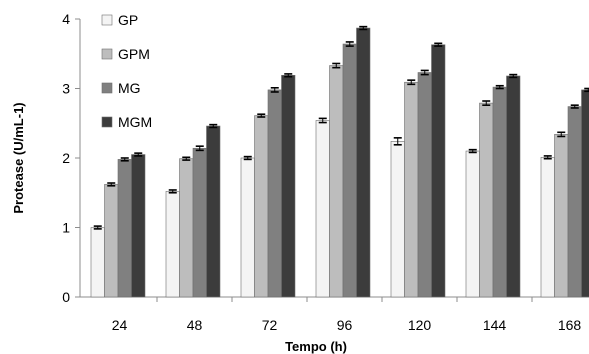 The height and width of the screenshot is (354, 589). Describe the element at coordinates (195, 325) in the screenshot. I see `x-tick-label: 48` at that location.